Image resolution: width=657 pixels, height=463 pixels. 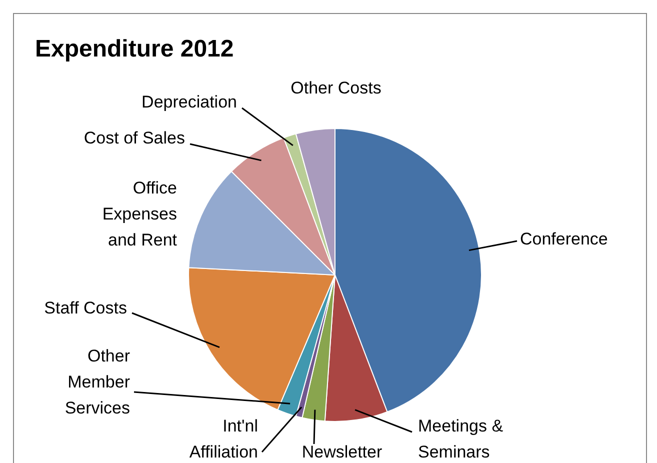 I want to click on slice-label: Other Costs, so click(x=336, y=88).